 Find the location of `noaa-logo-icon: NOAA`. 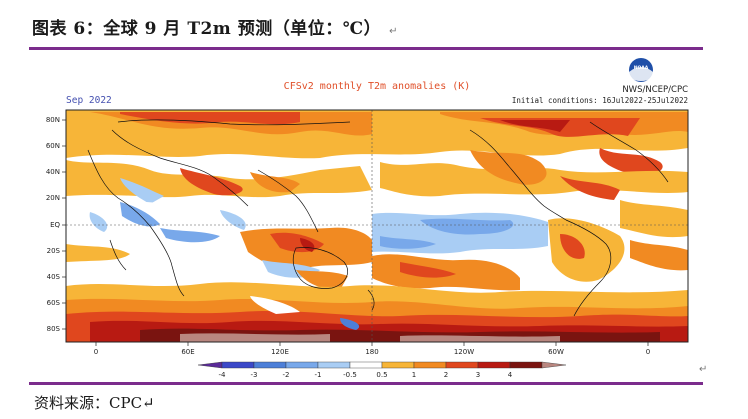

noaa-logo-icon: NOAA is located at coordinates (641, 70).